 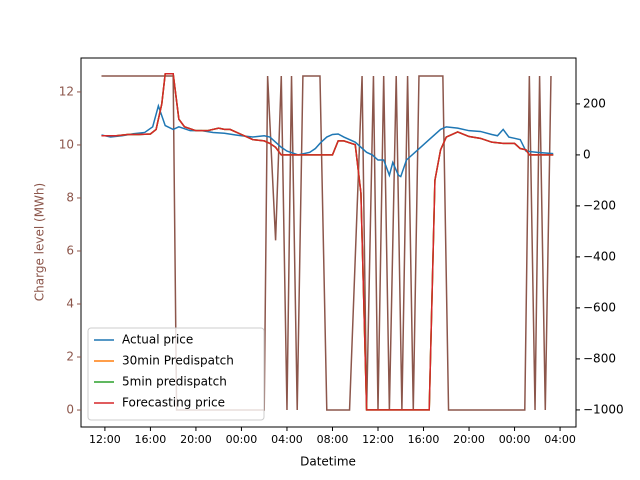 What do you see at coordinates (599, 358) in the screenshot?
I see `y2-tick-label: −800` at bounding box center [599, 358].